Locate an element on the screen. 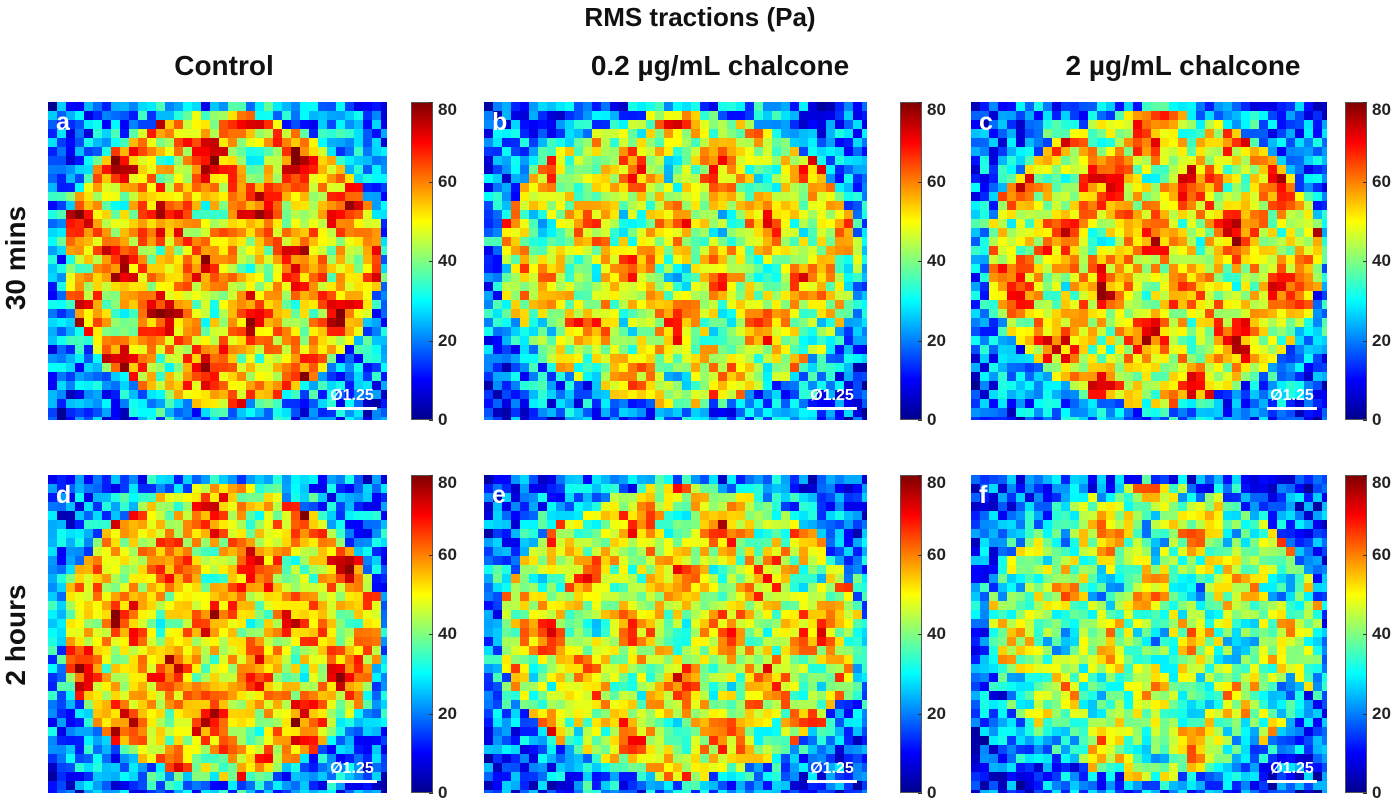 This screenshot has height=810, width=1400. column-header-high-chalcone: 2 µg/mL chalcone is located at coordinates (1183, 65).